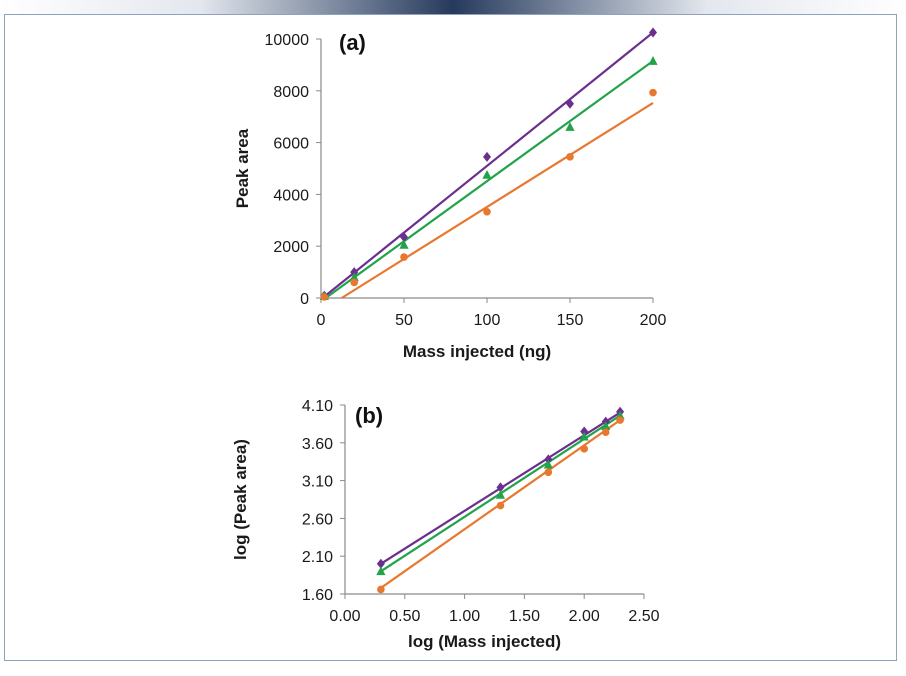 The height and width of the screenshot is (676, 906). What do you see at coordinates (317, 444) in the screenshot?
I see `y-tick-label: 3.60` at bounding box center [317, 444].